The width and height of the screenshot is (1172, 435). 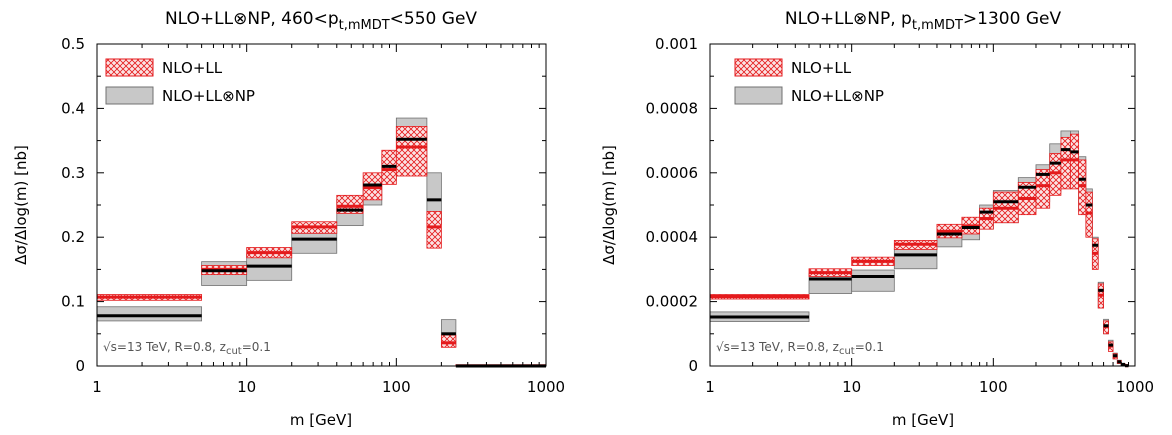 What do you see at coordinates (187, 348) in the screenshot?
I see `panel-1-annotation: √s=13 TeV, R=0.8, zcut=0.1` at bounding box center [187, 348].